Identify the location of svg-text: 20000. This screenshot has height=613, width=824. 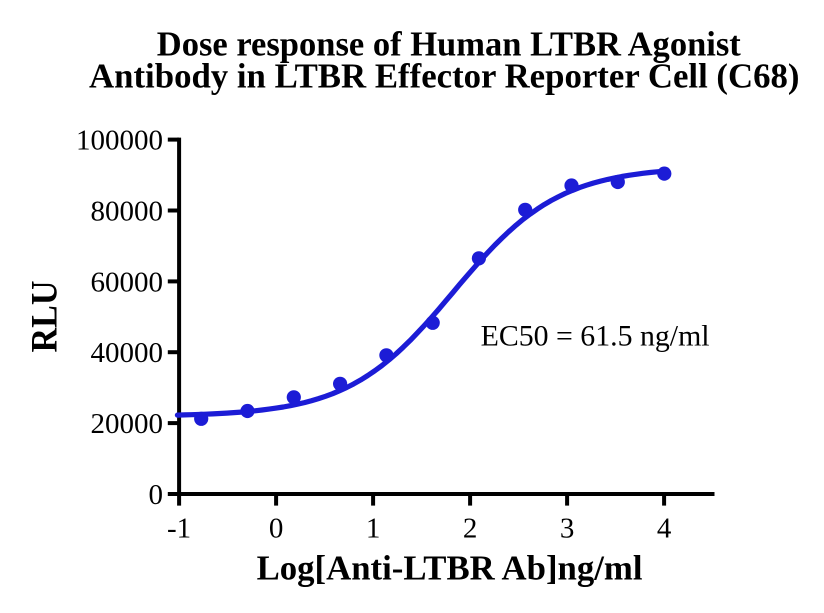
(127, 424).